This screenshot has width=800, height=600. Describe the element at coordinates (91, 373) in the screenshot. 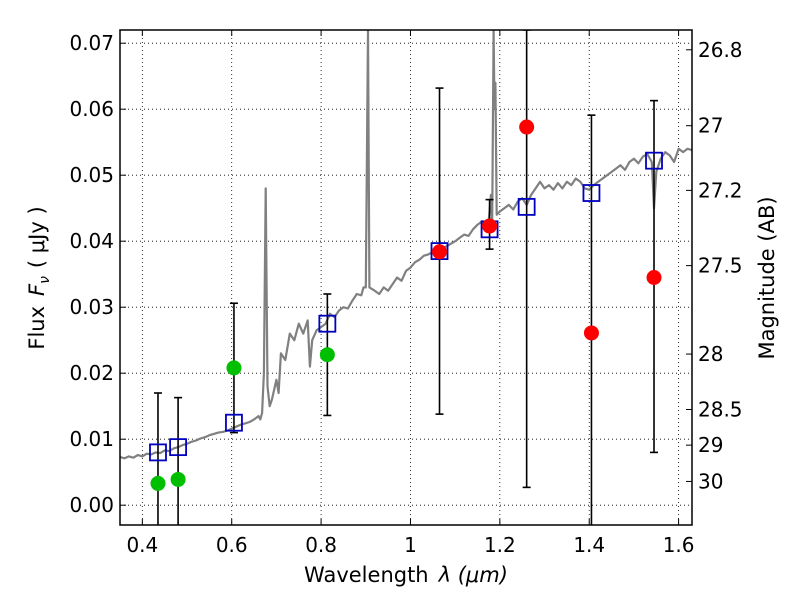

I see `y-tick-label: 0.02` at that location.